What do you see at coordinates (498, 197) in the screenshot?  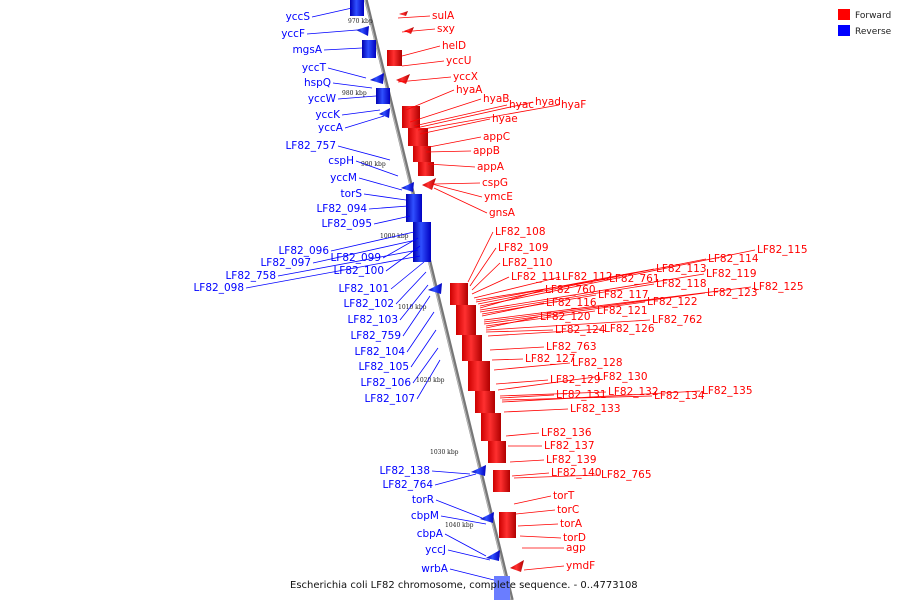 I see `forward-gene-label: ymcE` at bounding box center [498, 197].